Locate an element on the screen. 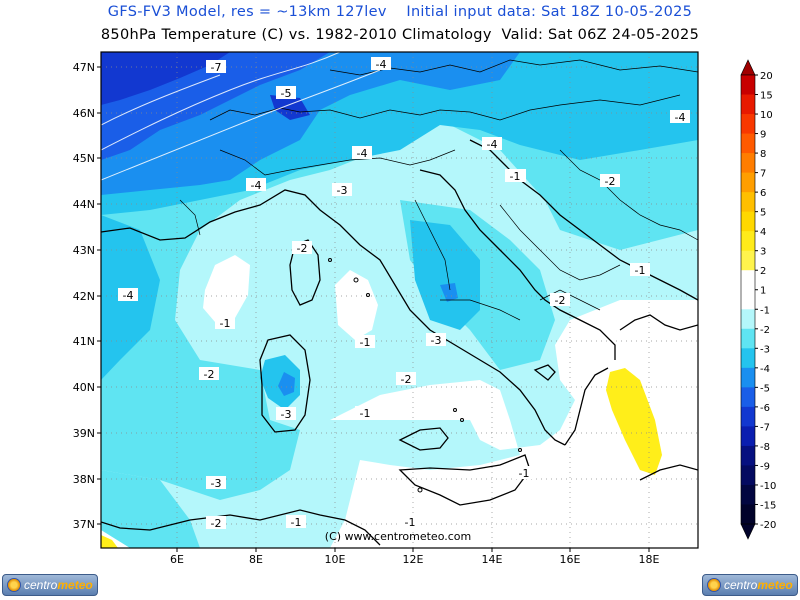 This screenshot has width=800, height=600. colorbar-label: 20 is located at coordinates (766, 76).